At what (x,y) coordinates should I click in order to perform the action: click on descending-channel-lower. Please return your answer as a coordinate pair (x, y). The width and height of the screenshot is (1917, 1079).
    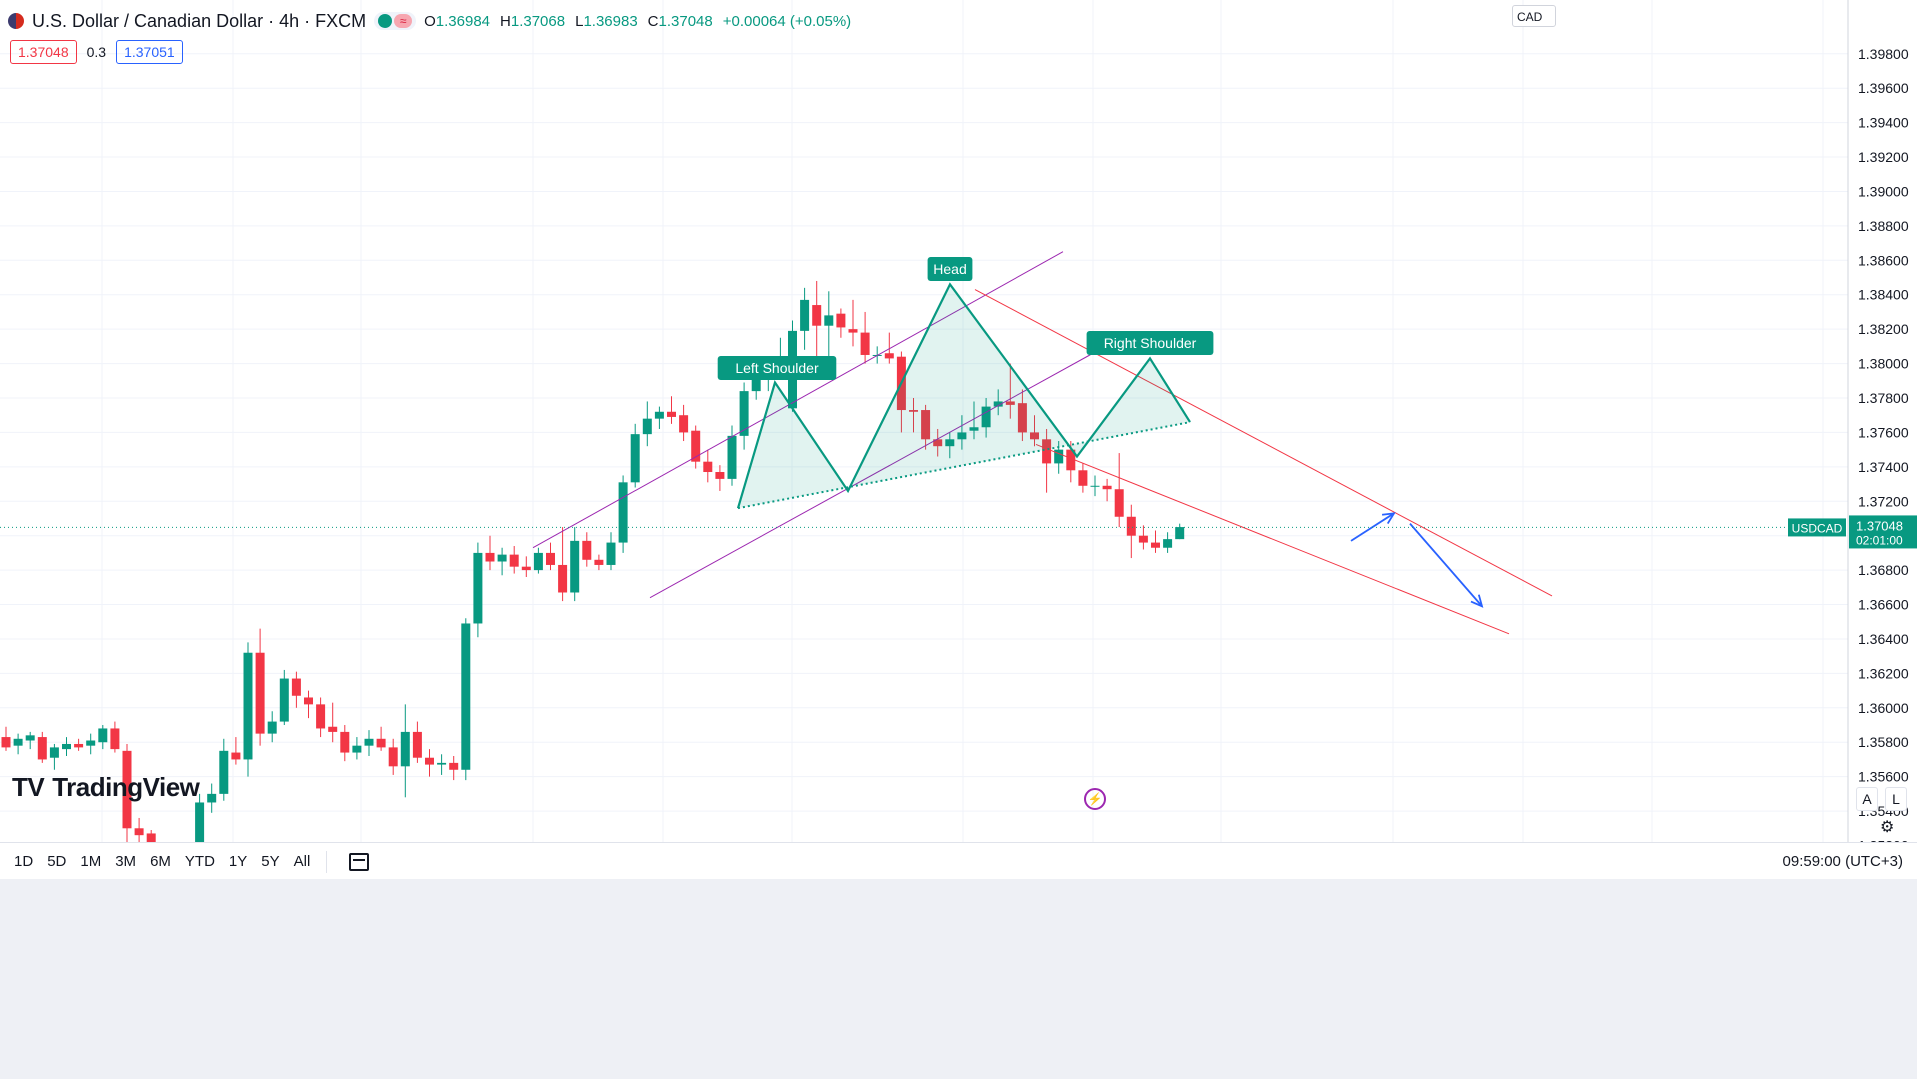
    Looking at the image, I should click on (1272, 539).